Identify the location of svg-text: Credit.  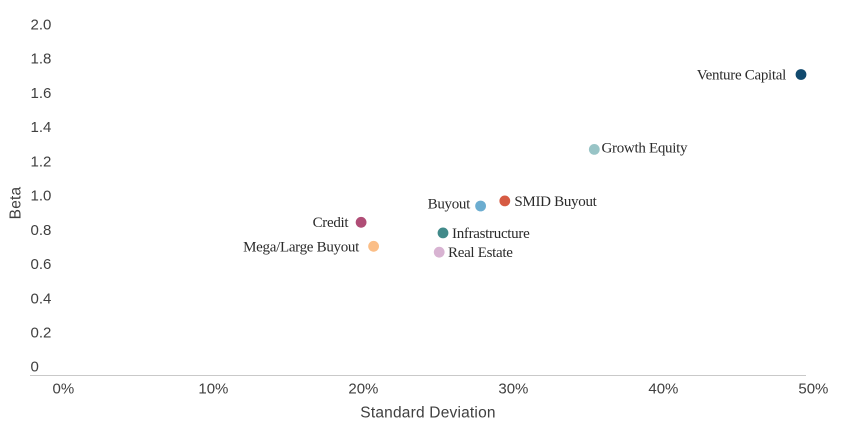
(331, 223).